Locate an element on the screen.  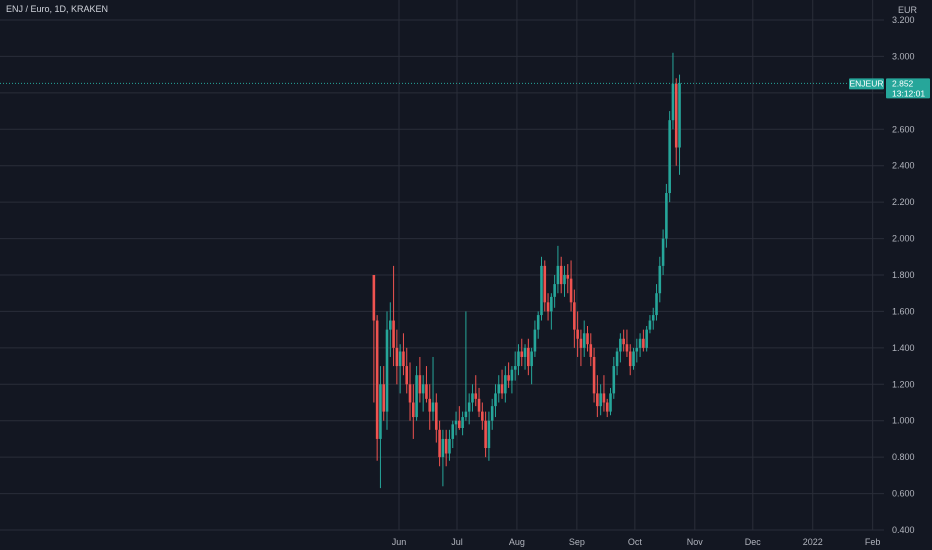
y-tick-label: 0.600 is located at coordinates (903, 494).